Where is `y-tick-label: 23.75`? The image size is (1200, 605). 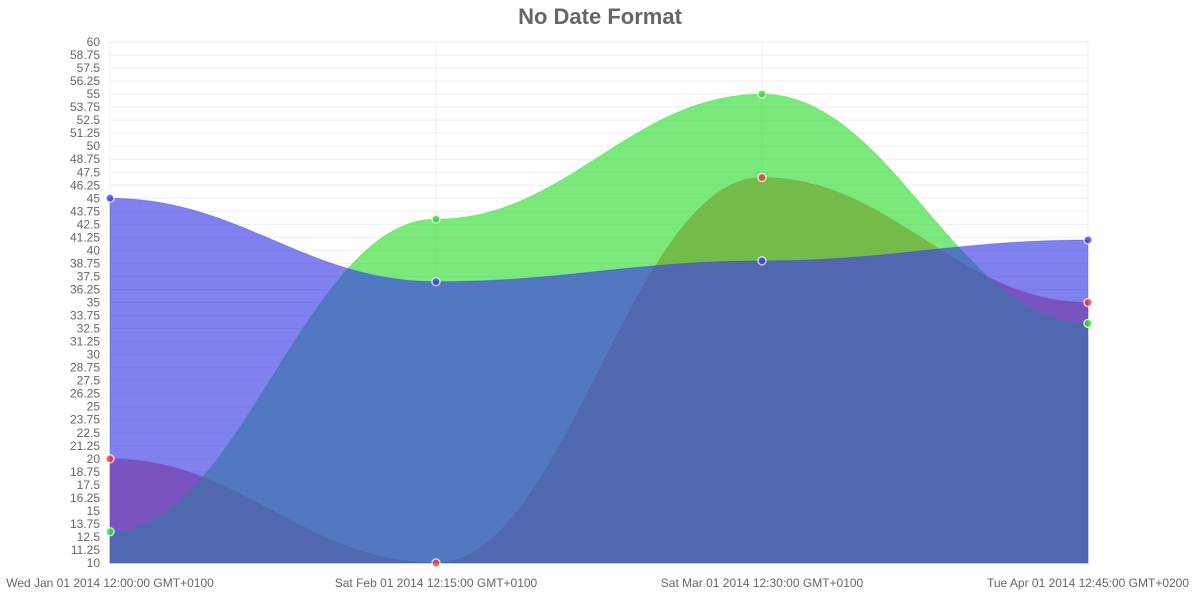
y-tick-label: 23.75 is located at coordinates (85, 420).